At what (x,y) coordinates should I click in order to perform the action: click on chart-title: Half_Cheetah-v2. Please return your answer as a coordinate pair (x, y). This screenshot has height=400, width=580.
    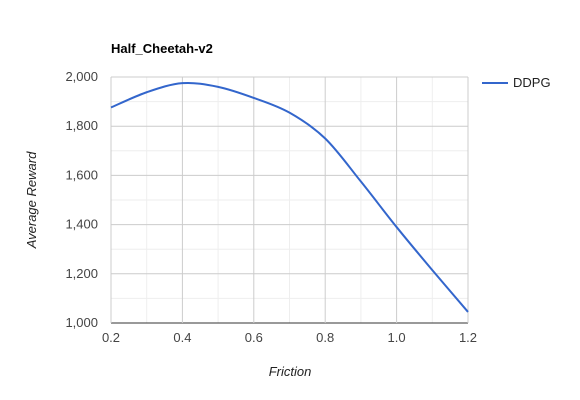
    Looking at the image, I should click on (162, 48).